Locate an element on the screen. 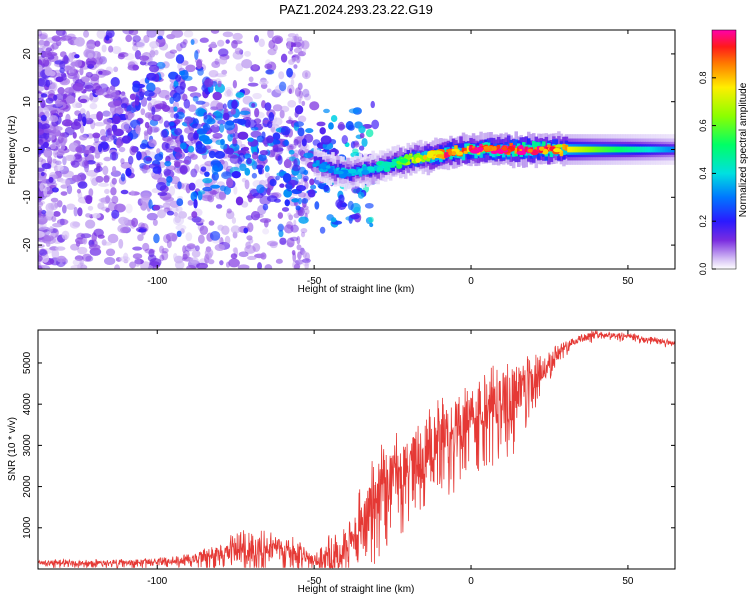  spectrogram-y-axis-label: Frequency (Hz) is located at coordinates (12, 150).